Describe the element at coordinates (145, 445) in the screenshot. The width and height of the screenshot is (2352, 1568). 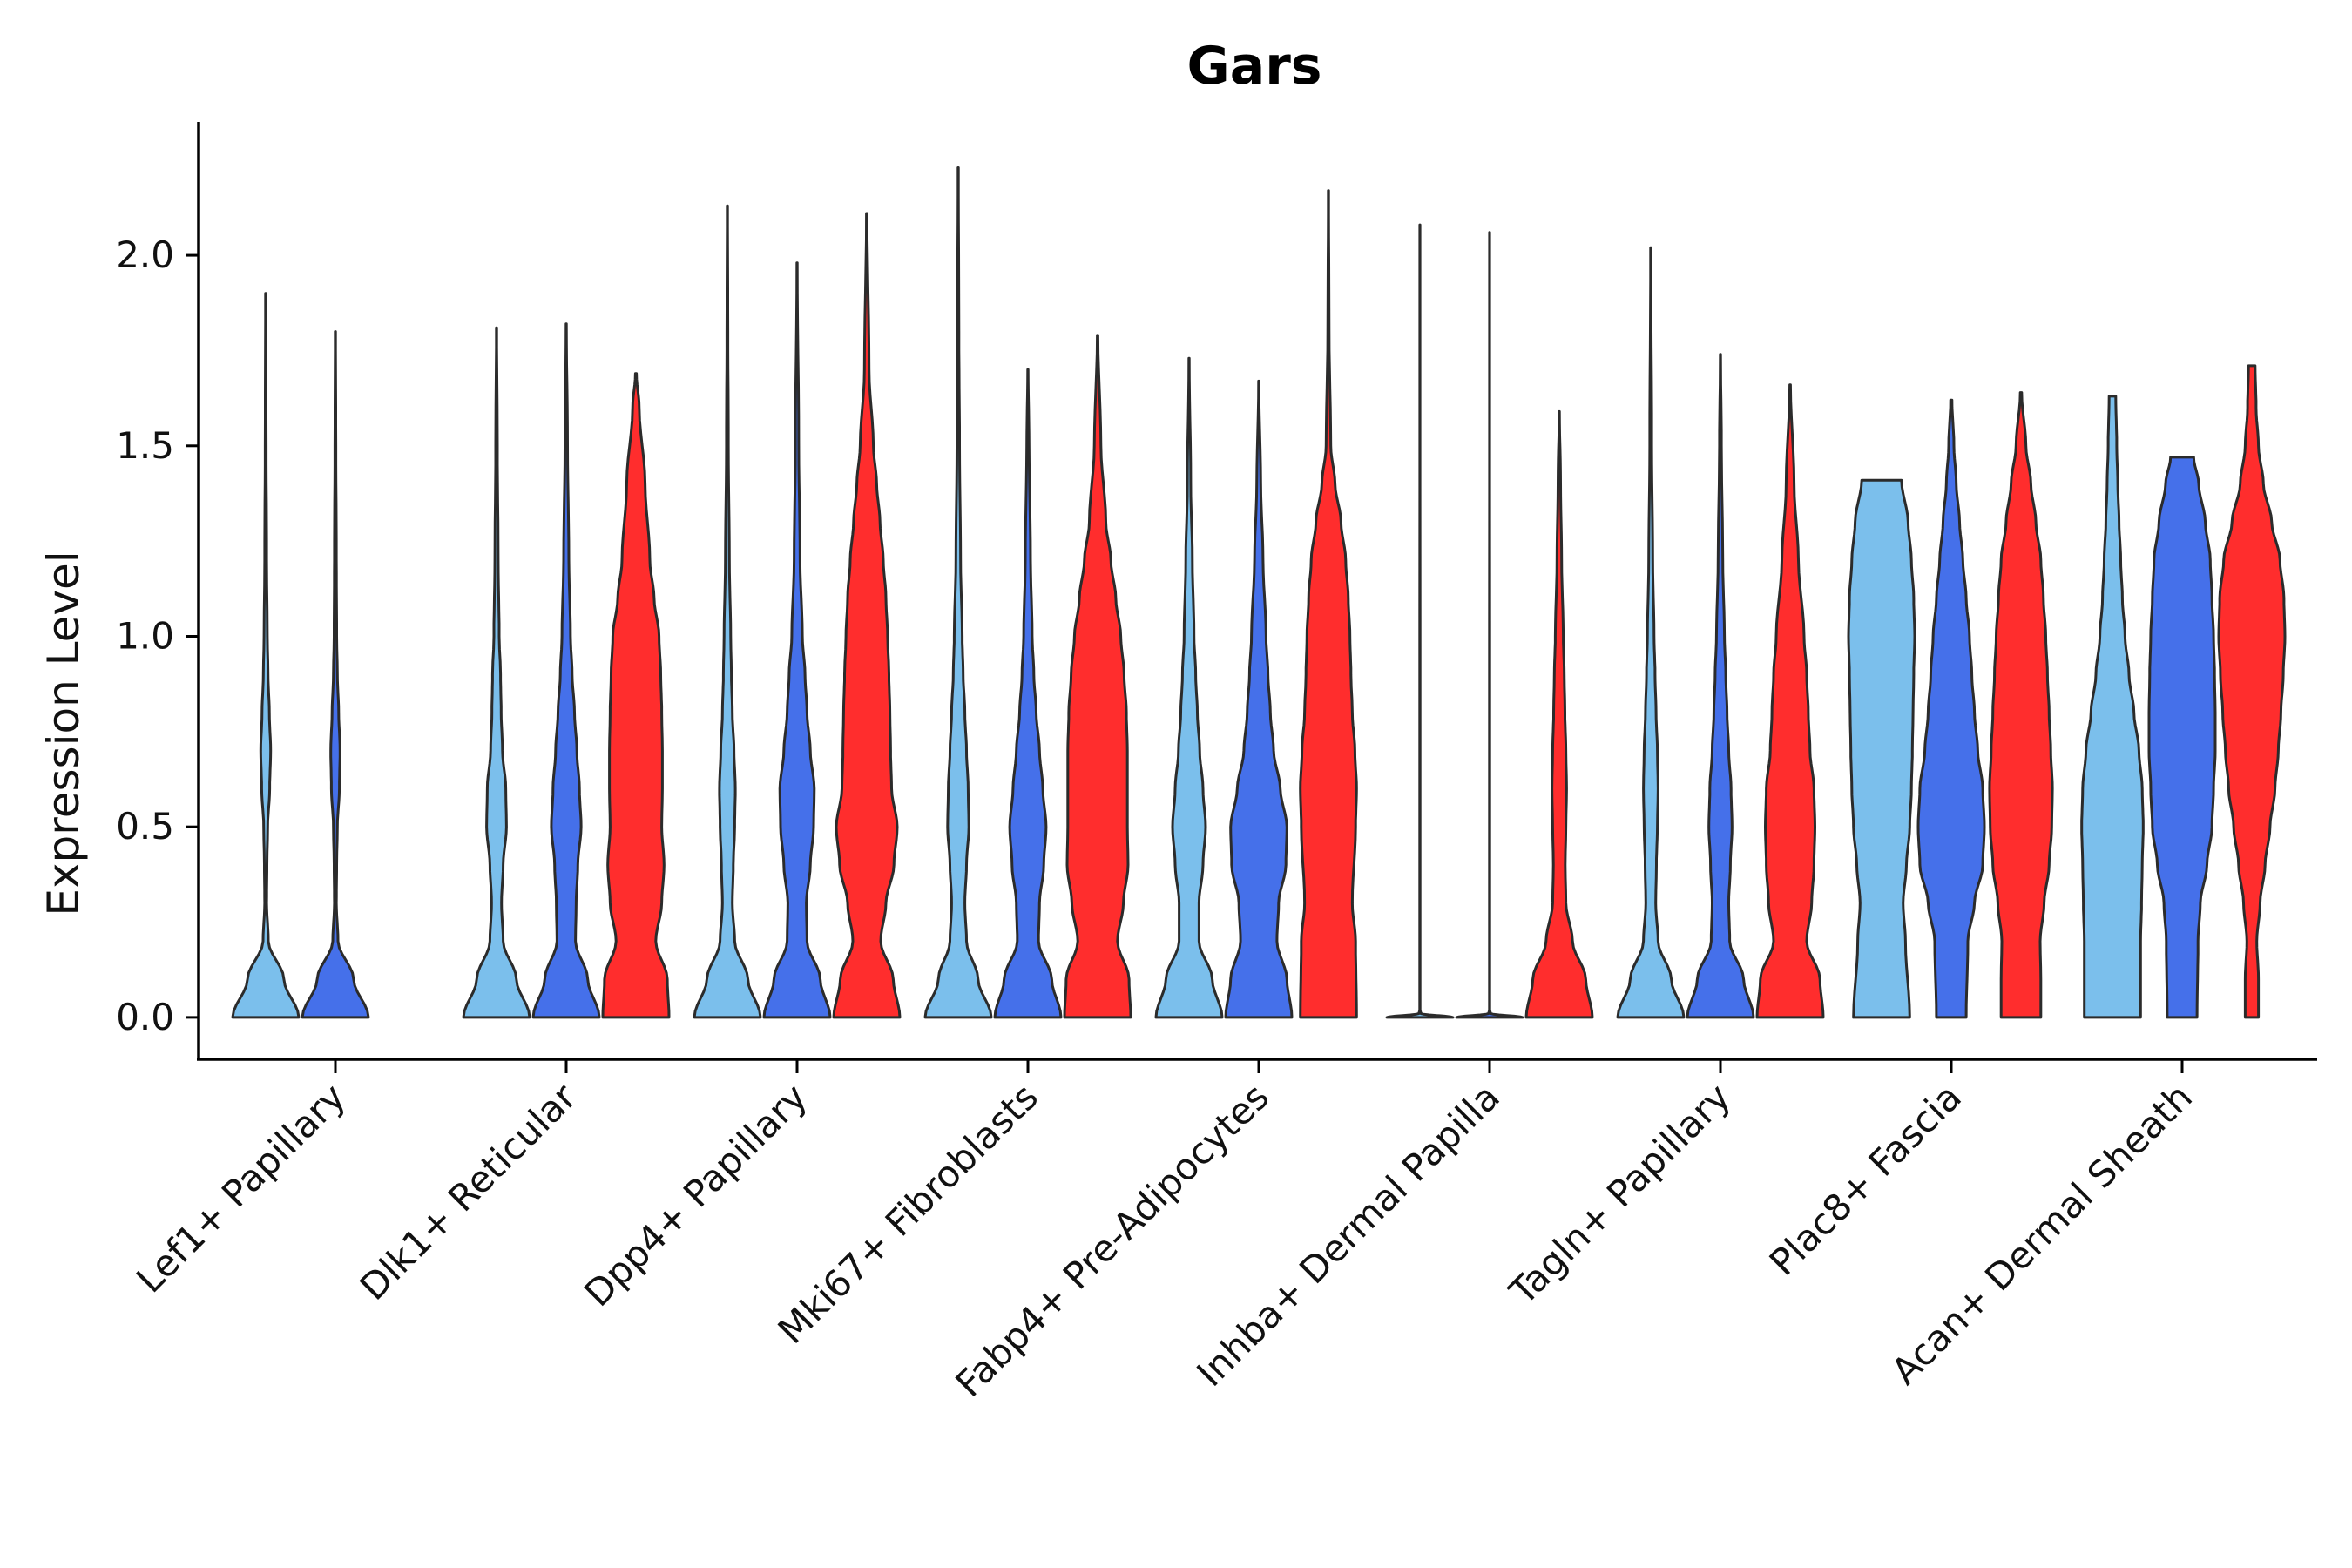
I see `y-tick-label: 1.5` at that location.